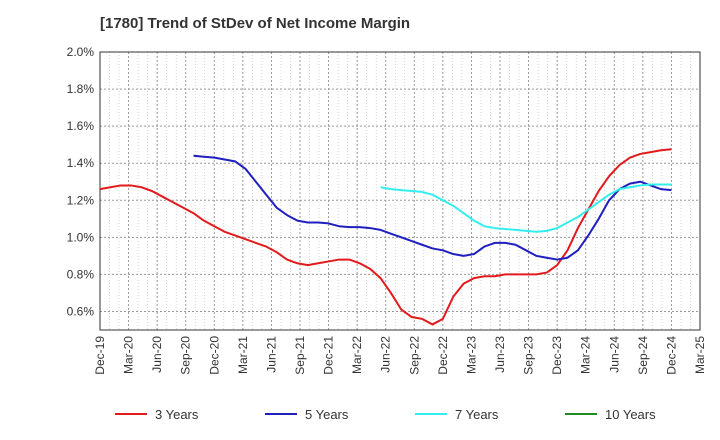  Describe the element at coordinates (81, 126) in the screenshot. I see `y-tick-label: 1.6%` at that location.